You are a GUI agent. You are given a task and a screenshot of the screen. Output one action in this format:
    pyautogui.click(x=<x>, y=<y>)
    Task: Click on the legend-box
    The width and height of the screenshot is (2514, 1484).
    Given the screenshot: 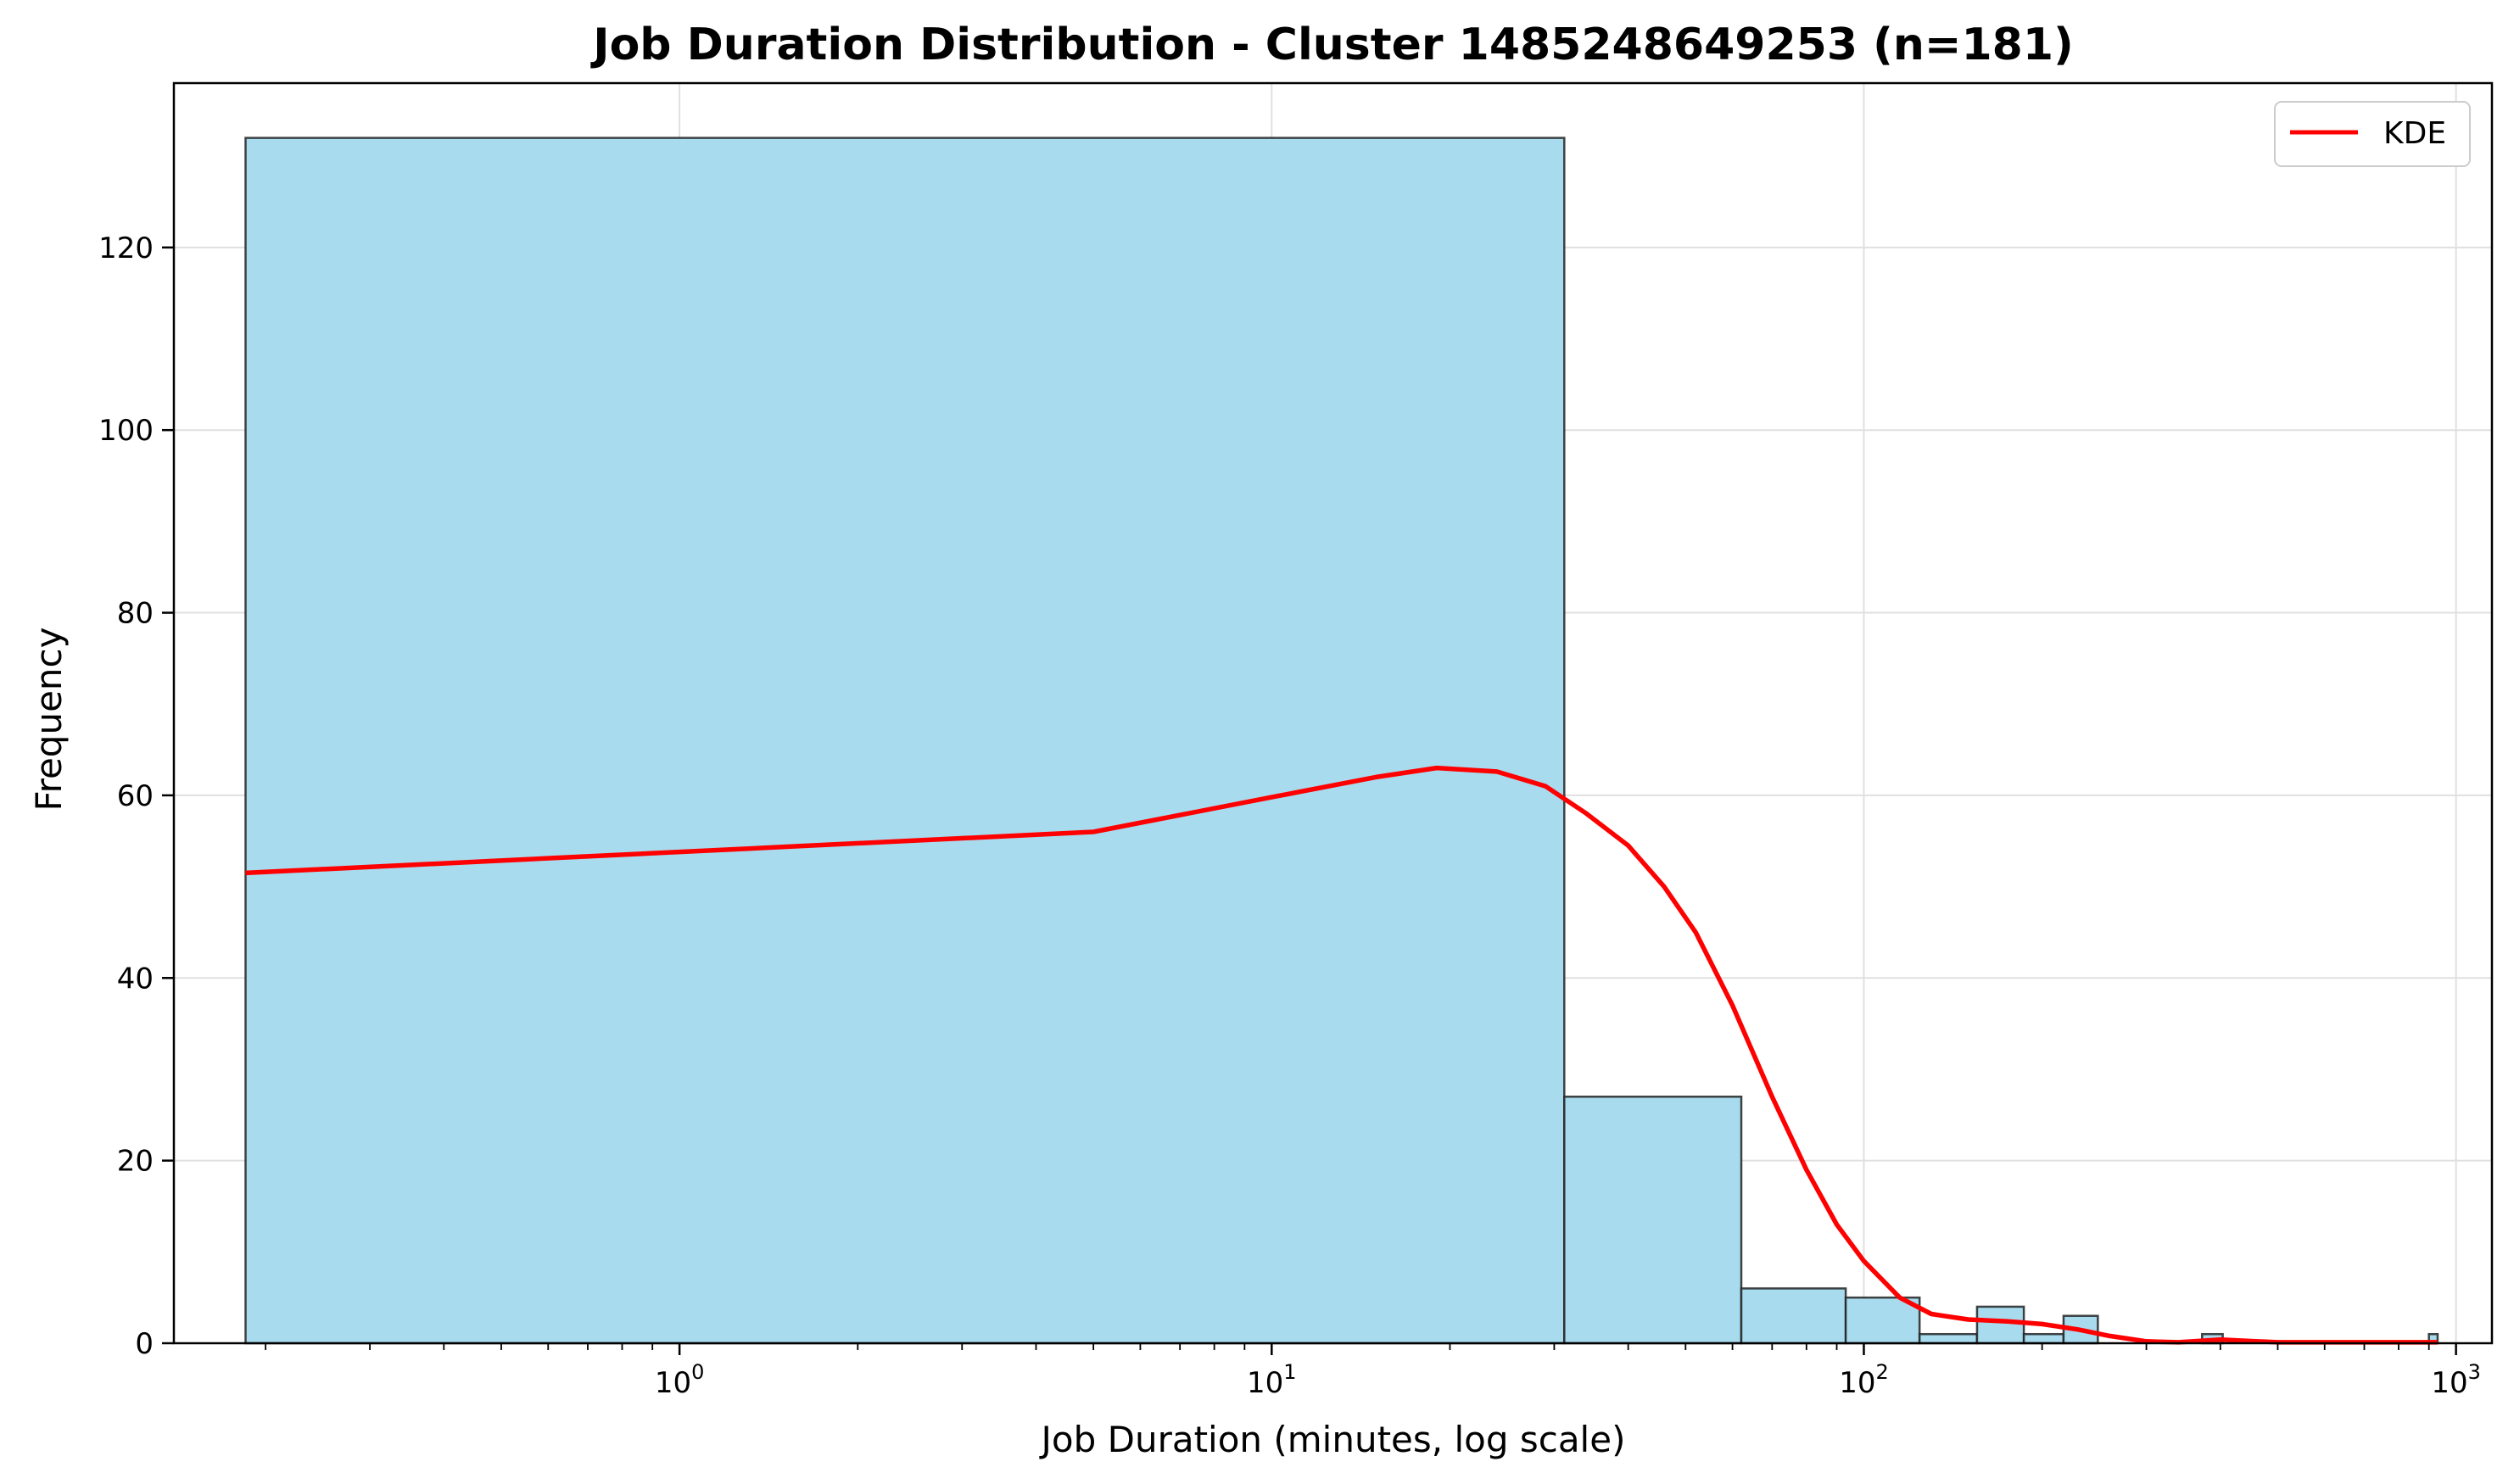 What is the action you would take?
    pyautogui.click(x=2372, y=134)
    